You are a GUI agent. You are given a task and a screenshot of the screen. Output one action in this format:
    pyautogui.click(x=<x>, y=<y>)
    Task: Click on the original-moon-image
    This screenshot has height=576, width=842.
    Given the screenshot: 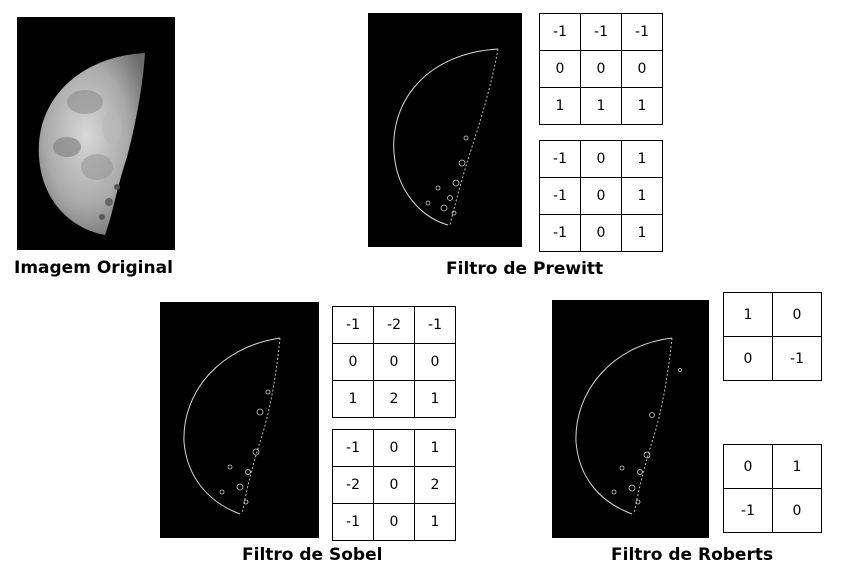 What is the action you would take?
    pyautogui.click(x=96, y=133)
    